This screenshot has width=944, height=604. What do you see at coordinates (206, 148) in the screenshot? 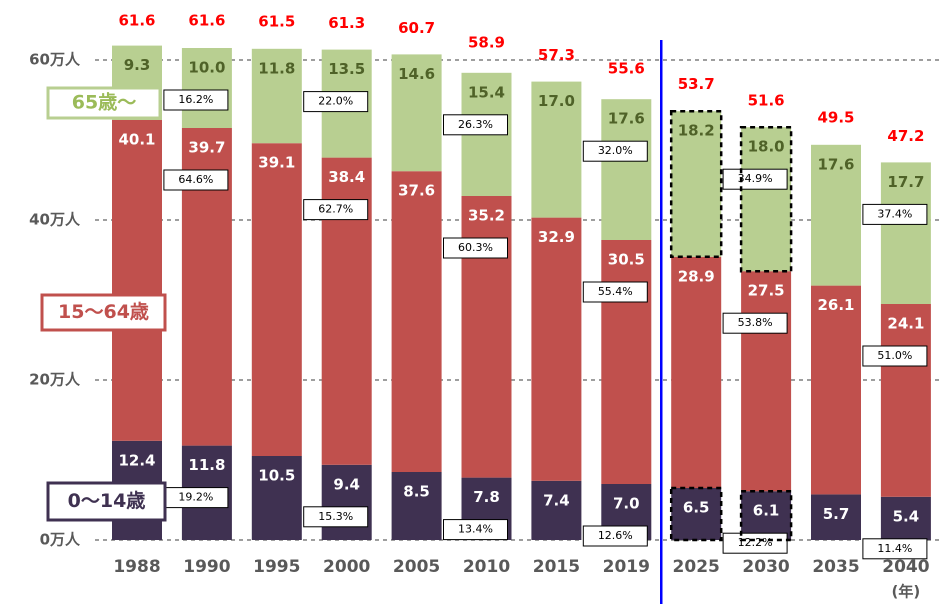
I see `value-label: 39.7` at bounding box center [206, 148].